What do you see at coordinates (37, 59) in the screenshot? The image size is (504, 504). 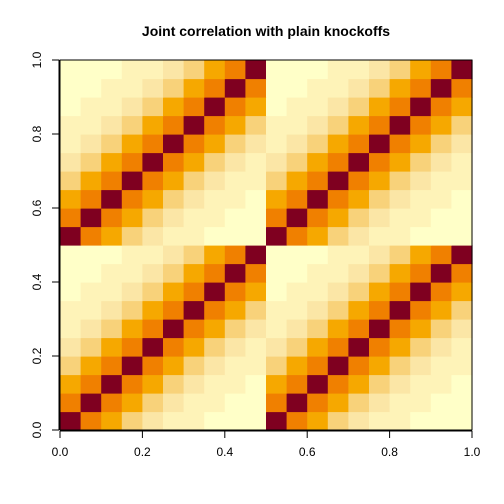 I see `y-tick-label: 1.0` at bounding box center [37, 59].